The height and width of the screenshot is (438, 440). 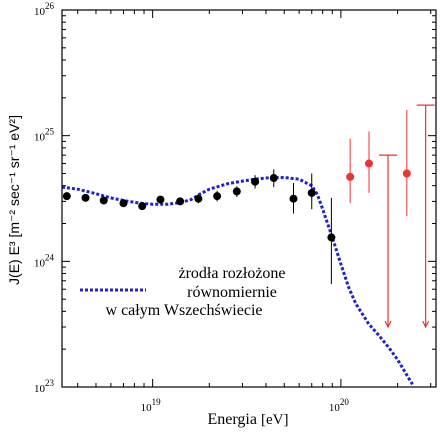 I want to click on annotation-line-2: równomiernie, so click(x=232, y=292).